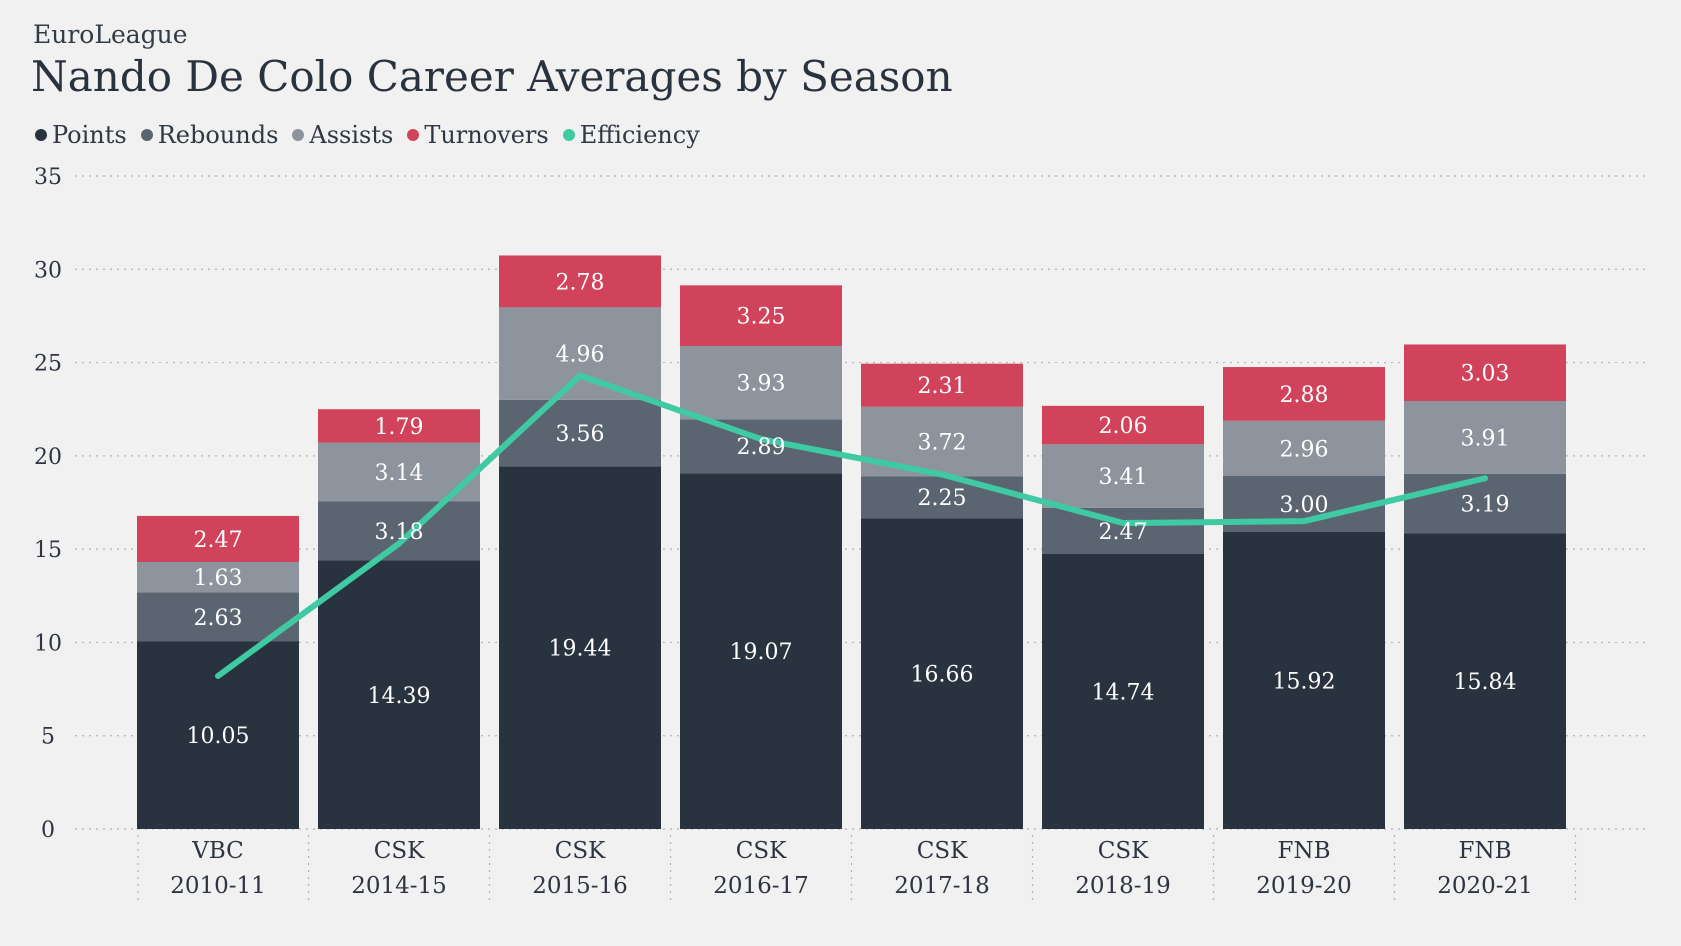 The width and height of the screenshot is (1681, 946). I want to click on value-label-assists-2: 4.96, so click(580, 355).